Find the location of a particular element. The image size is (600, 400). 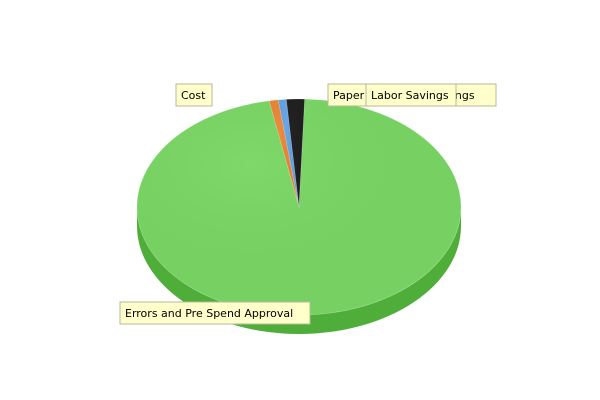

pie-label-labor-savings: Labor Savings is located at coordinates (411, 95).